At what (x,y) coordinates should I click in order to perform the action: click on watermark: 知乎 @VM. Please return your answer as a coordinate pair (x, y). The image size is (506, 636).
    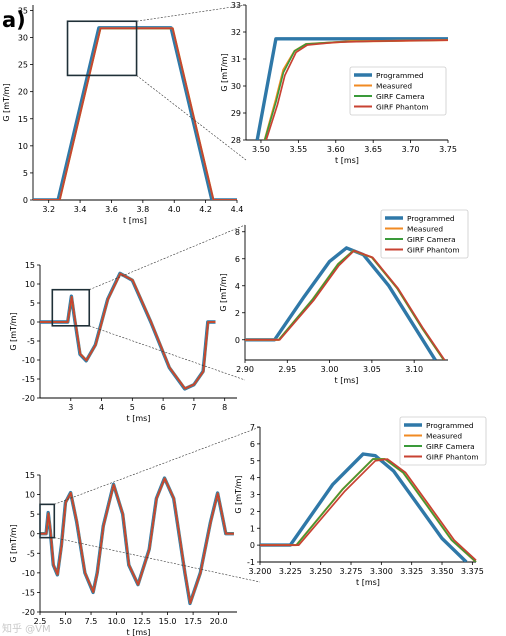
    Looking at the image, I should click on (26, 629).